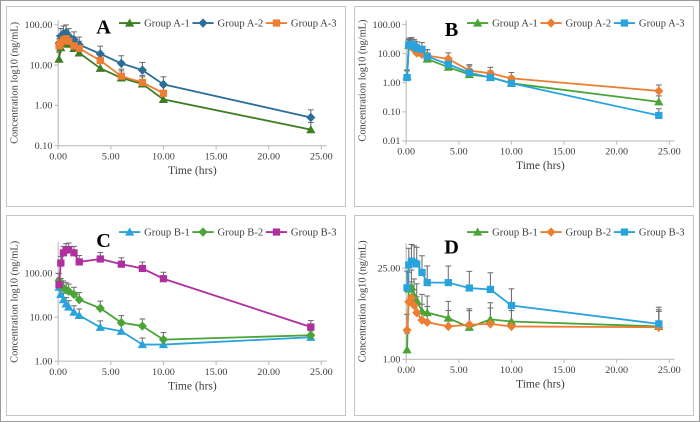  I want to click on legend-item: Group B-2, so click(227, 232).